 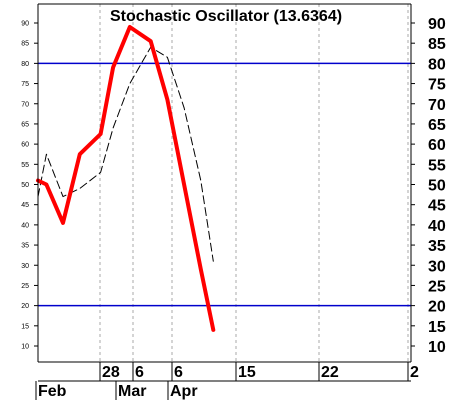 I want to click on x-tick-label: 2, so click(x=414, y=372).